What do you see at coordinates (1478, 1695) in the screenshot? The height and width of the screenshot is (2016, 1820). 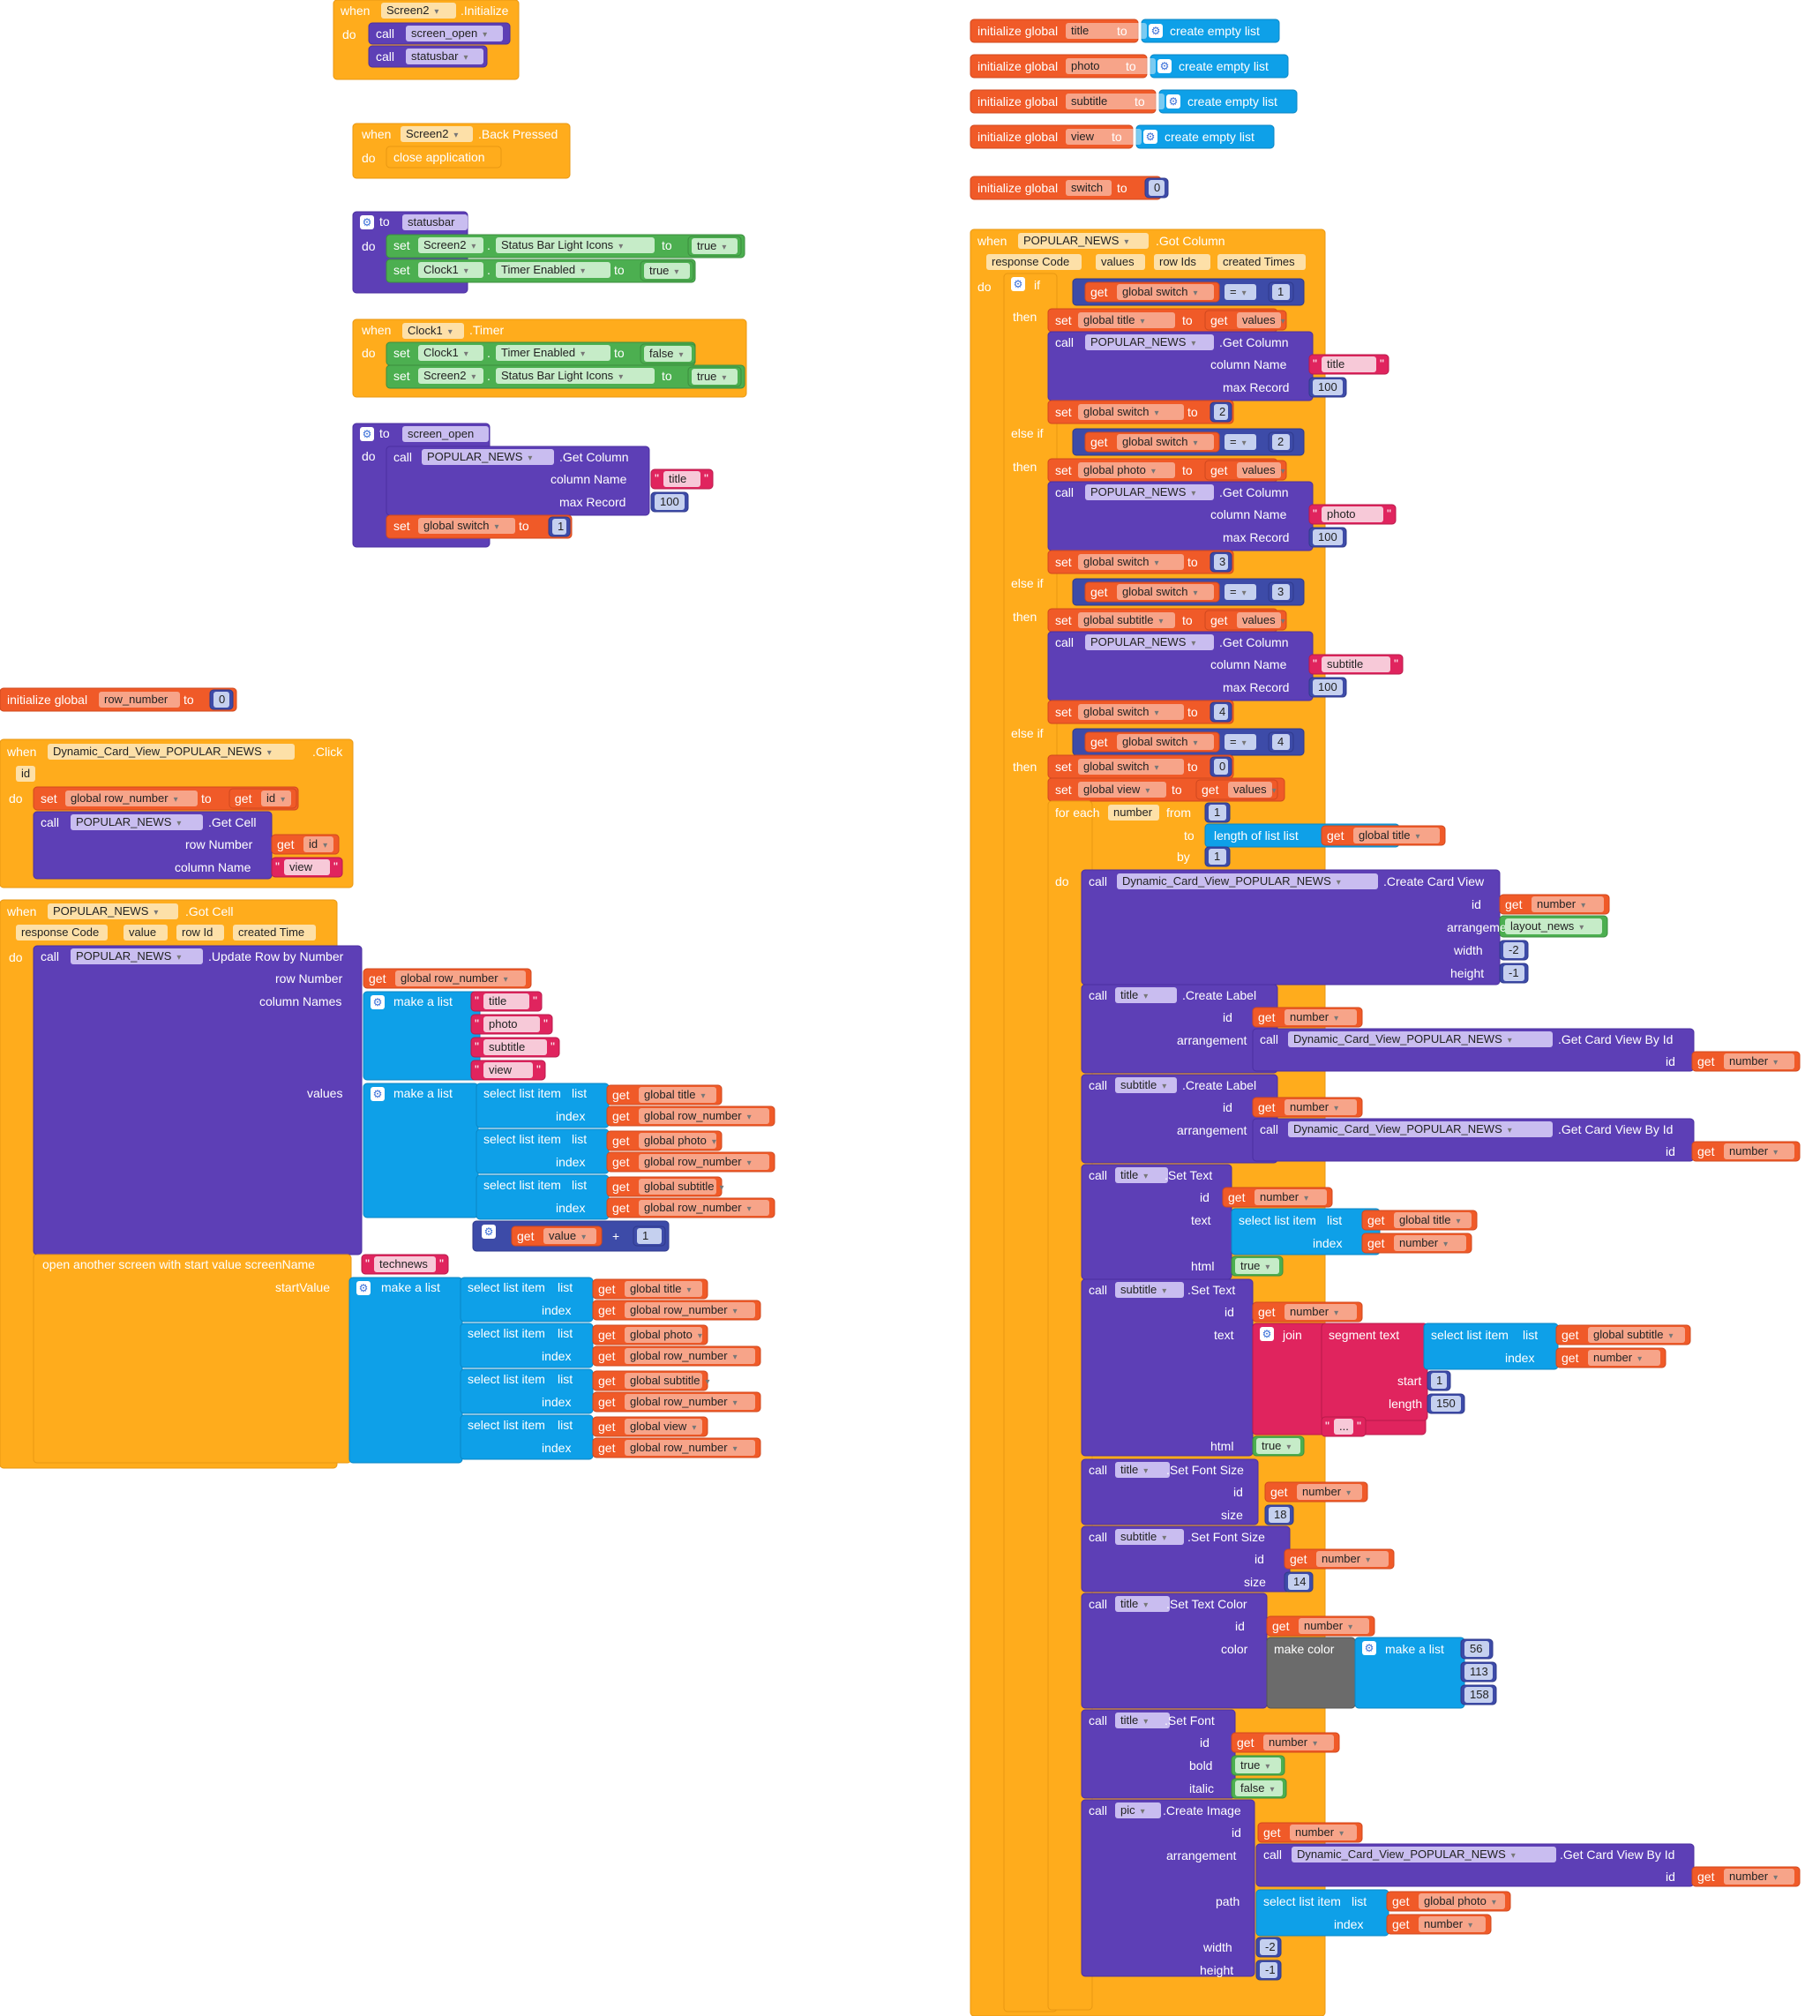 I see `number-field: 158` at bounding box center [1478, 1695].